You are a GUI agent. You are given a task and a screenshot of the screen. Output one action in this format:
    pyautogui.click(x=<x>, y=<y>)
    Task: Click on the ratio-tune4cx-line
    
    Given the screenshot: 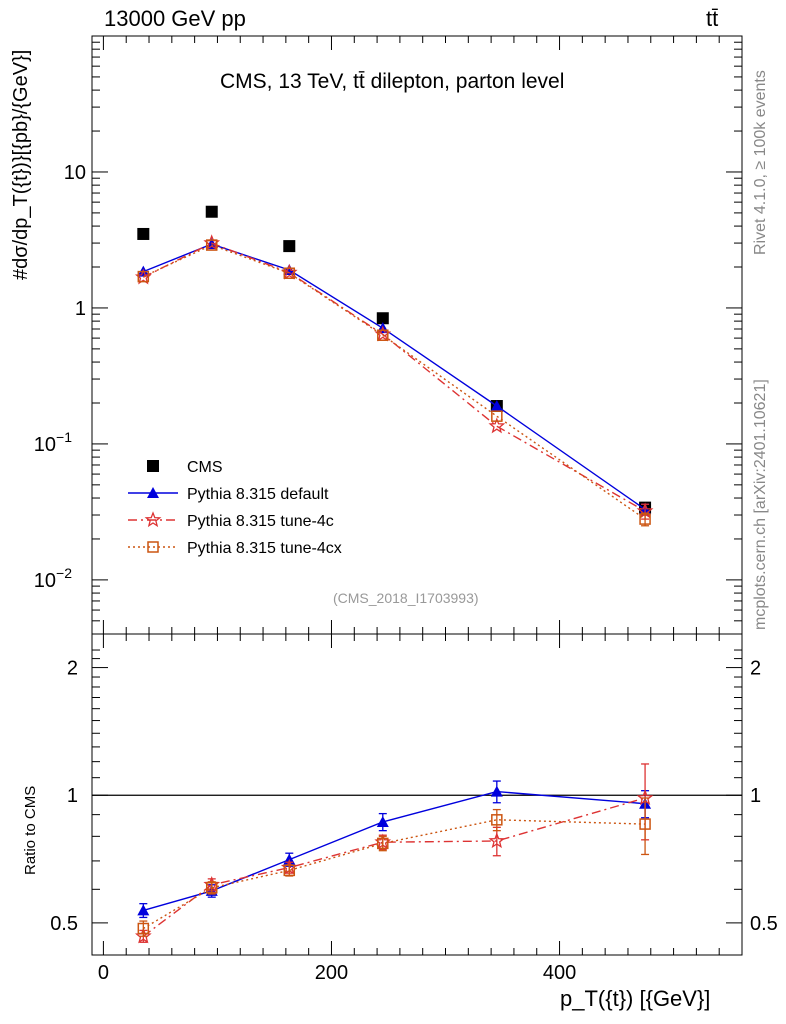 What is the action you would take?
    pyautogui.click(x=394, y=874)
    